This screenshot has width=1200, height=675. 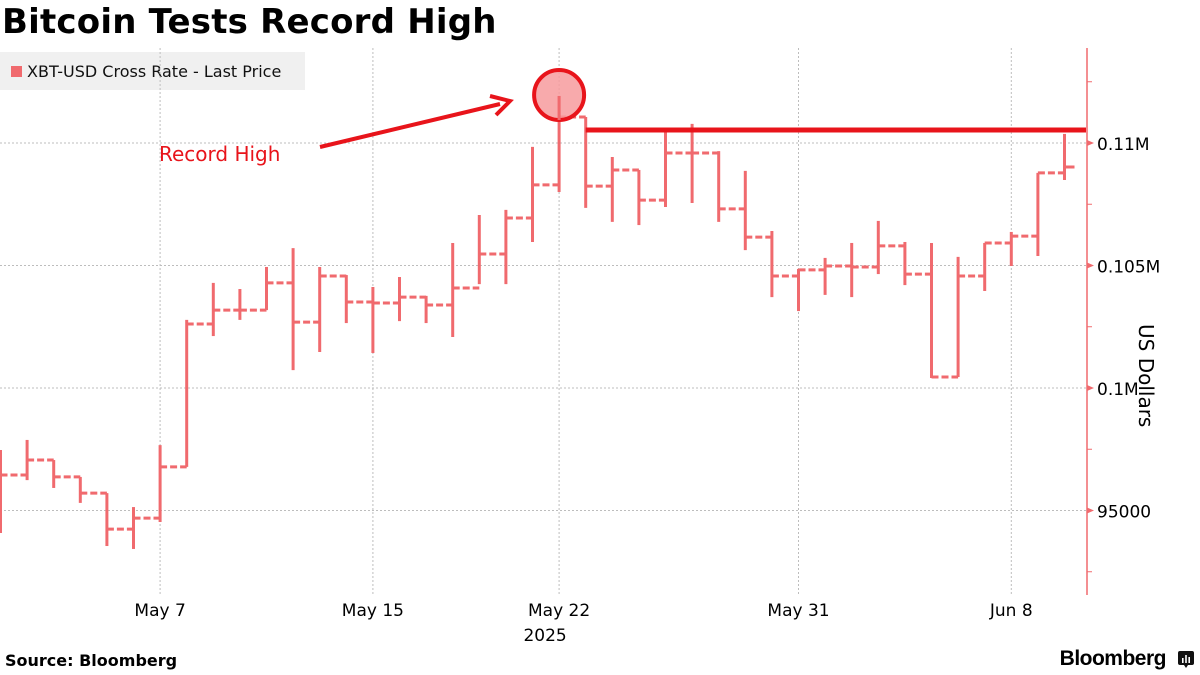 What do you see at coordinates (544, 636) in the screenshot?
I see `x-year-label: 2025` at bounding box center [544, 636].